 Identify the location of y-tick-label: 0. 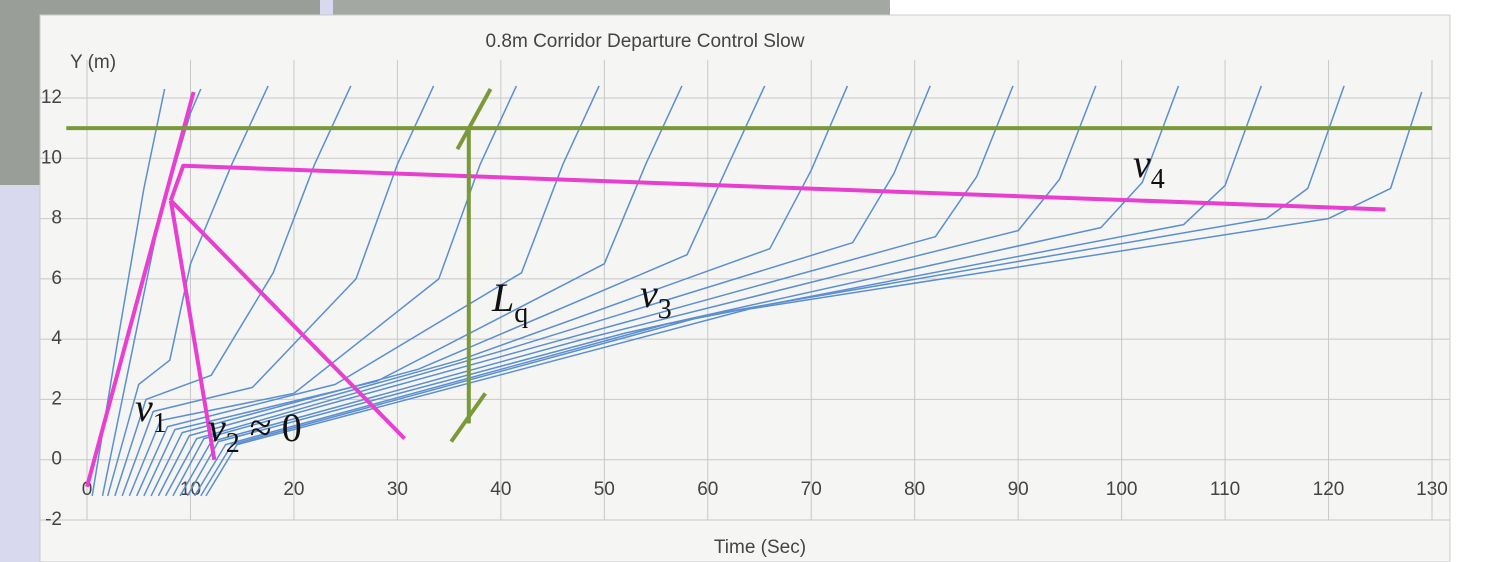
(56, 459).